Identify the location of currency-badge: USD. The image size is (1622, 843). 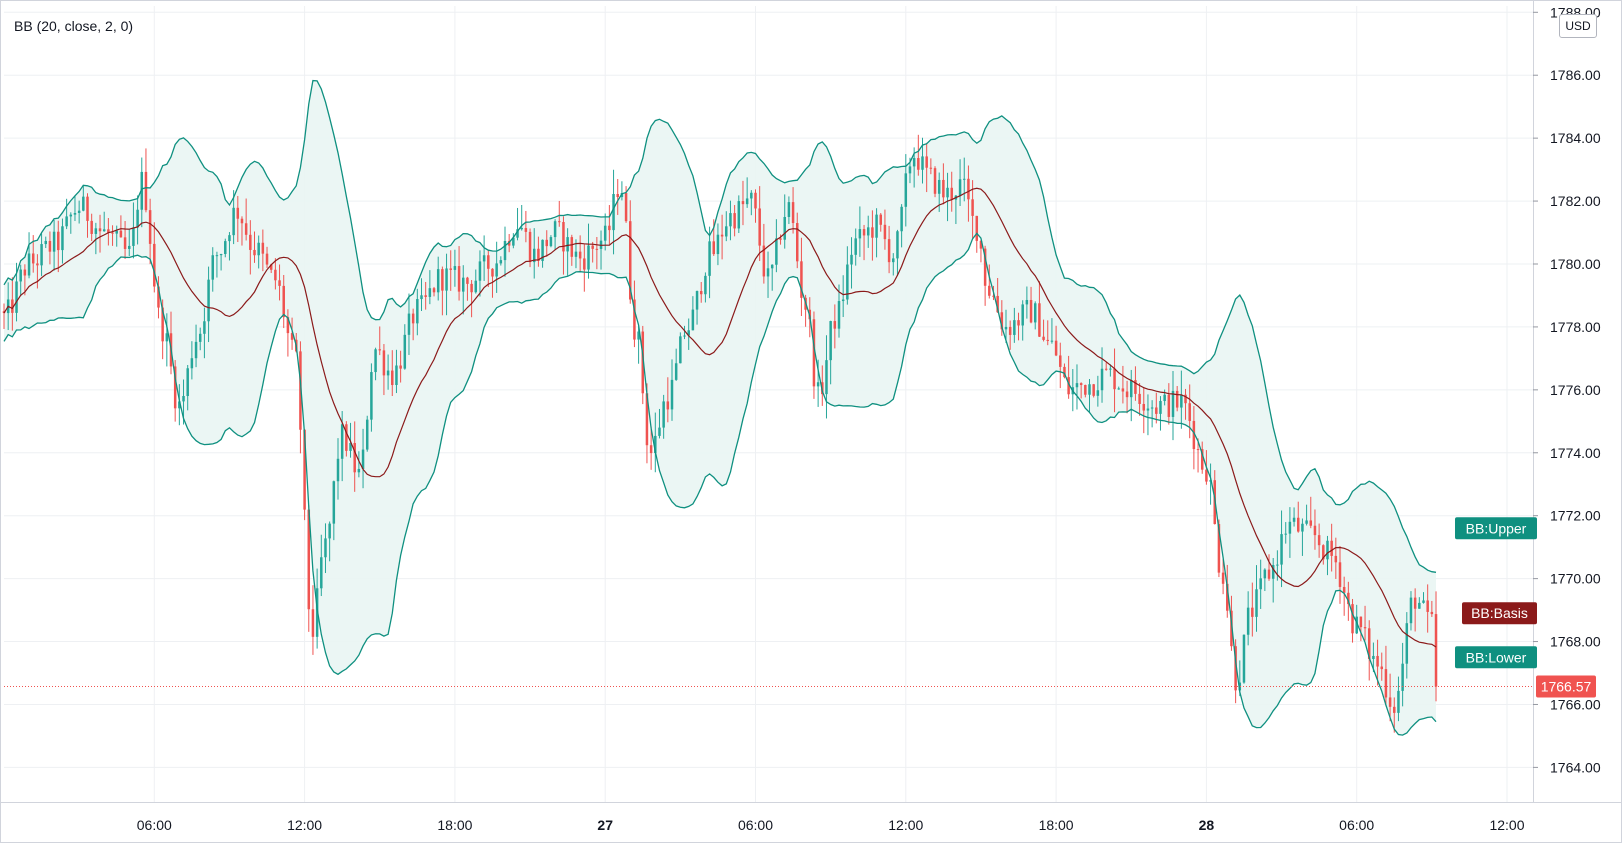
(1578, 26).